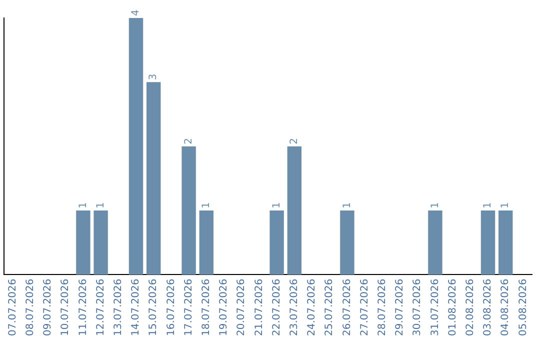 The height and width of the screenshot is (340, 540). Describe the element at coordinates (276, 307) in the screenshot. I see `x-tick-label: 22.07.2026` at that location.